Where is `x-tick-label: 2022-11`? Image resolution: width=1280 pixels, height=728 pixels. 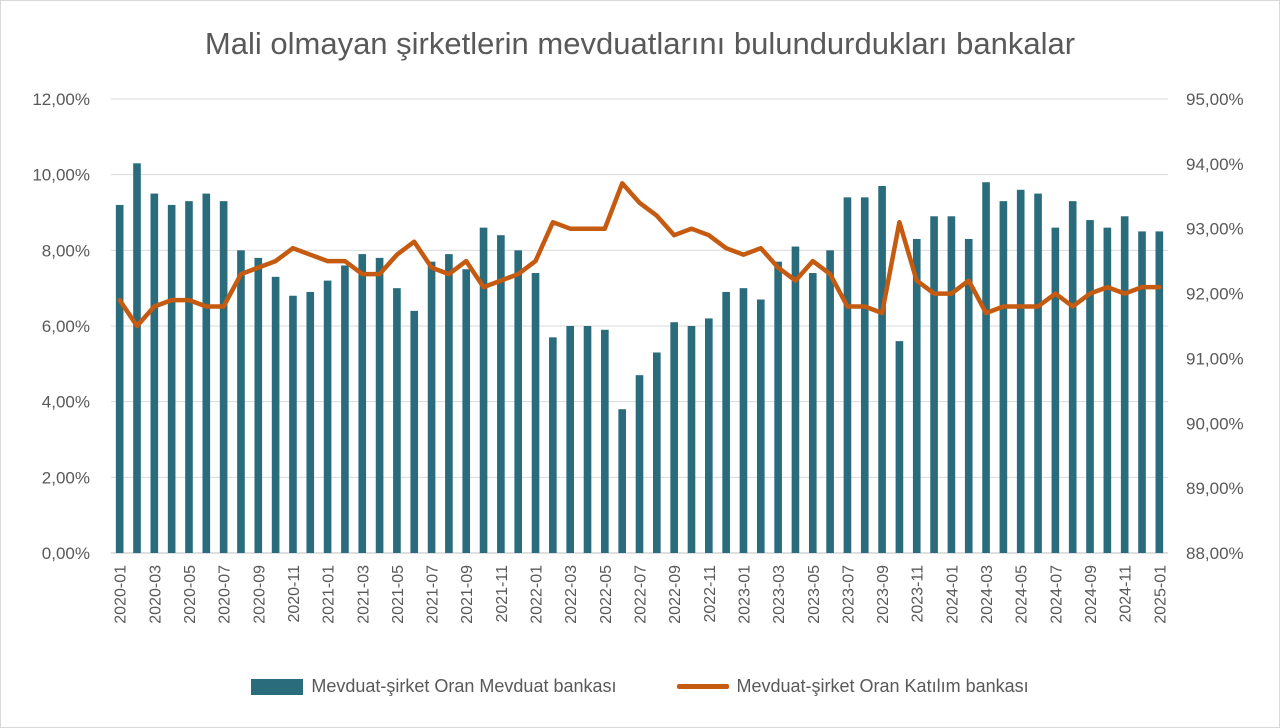 x-tick-label: 2022-11 is located at coordinates (710, 594).